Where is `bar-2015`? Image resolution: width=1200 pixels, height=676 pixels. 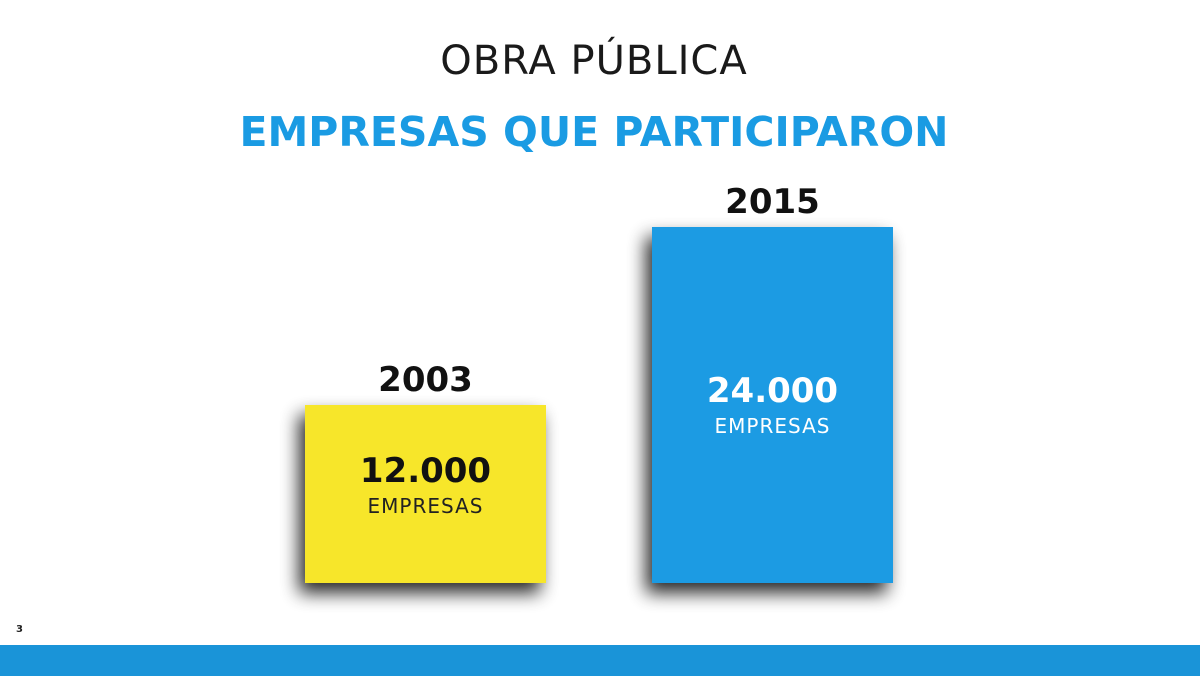
bar-2015 is located at coordinates (772, 405).